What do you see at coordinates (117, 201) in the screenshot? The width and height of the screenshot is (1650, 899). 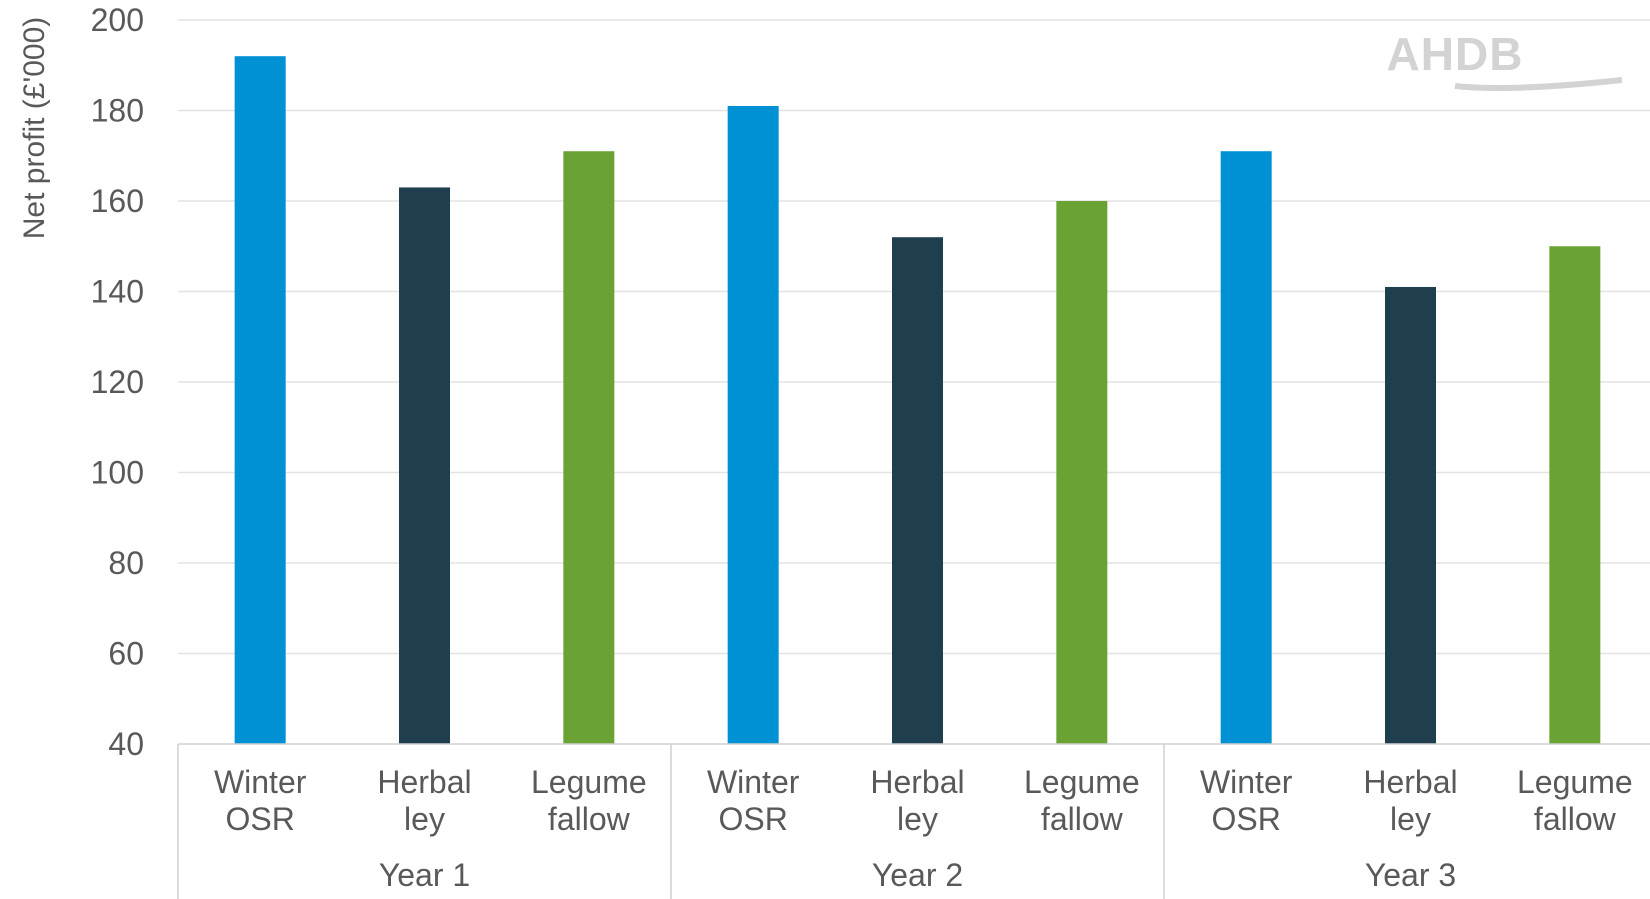 I see `y-tick-label: 160` at bounding box center [117, 201].